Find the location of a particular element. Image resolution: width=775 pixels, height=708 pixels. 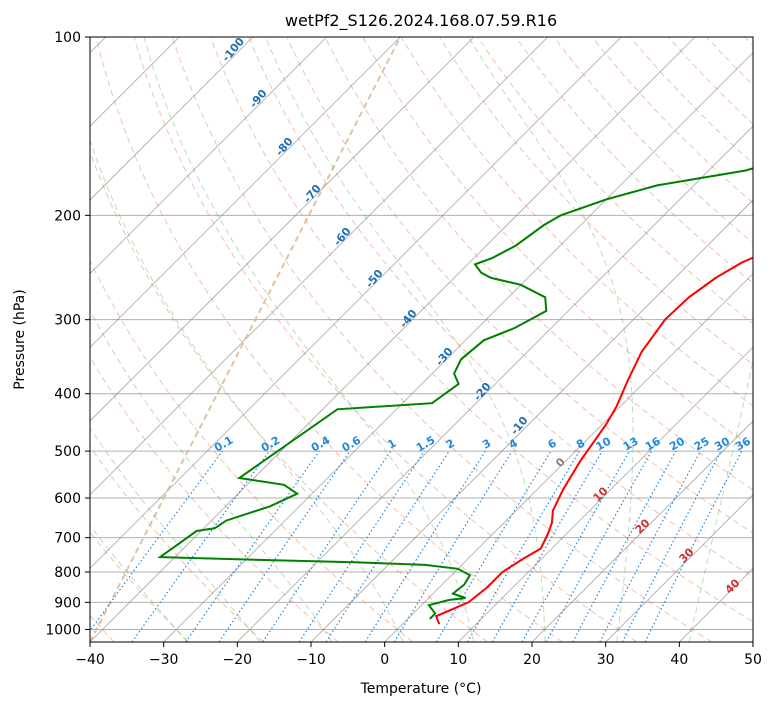

mixing-ratio-label: 4 is located at coordinates (513, 443).